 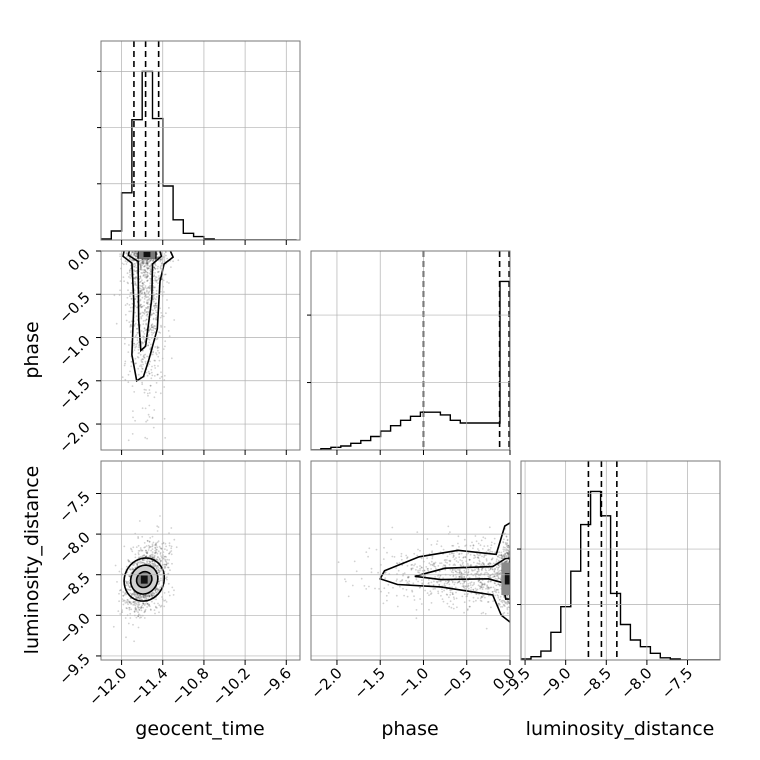 What do you see at coordinates (370, 683) in the screenshot?
I see `x-tick-label-phase: −1.5` at bounding box center [370, 683].